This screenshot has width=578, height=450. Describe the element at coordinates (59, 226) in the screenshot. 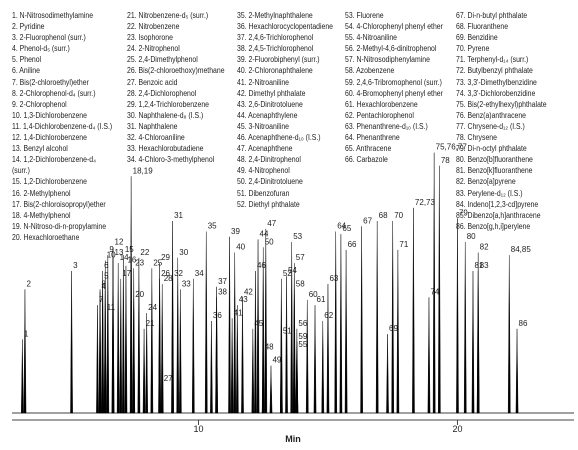

I see `legend-entry: 19. N-Nitroso-di-n-propylamine` at that location.